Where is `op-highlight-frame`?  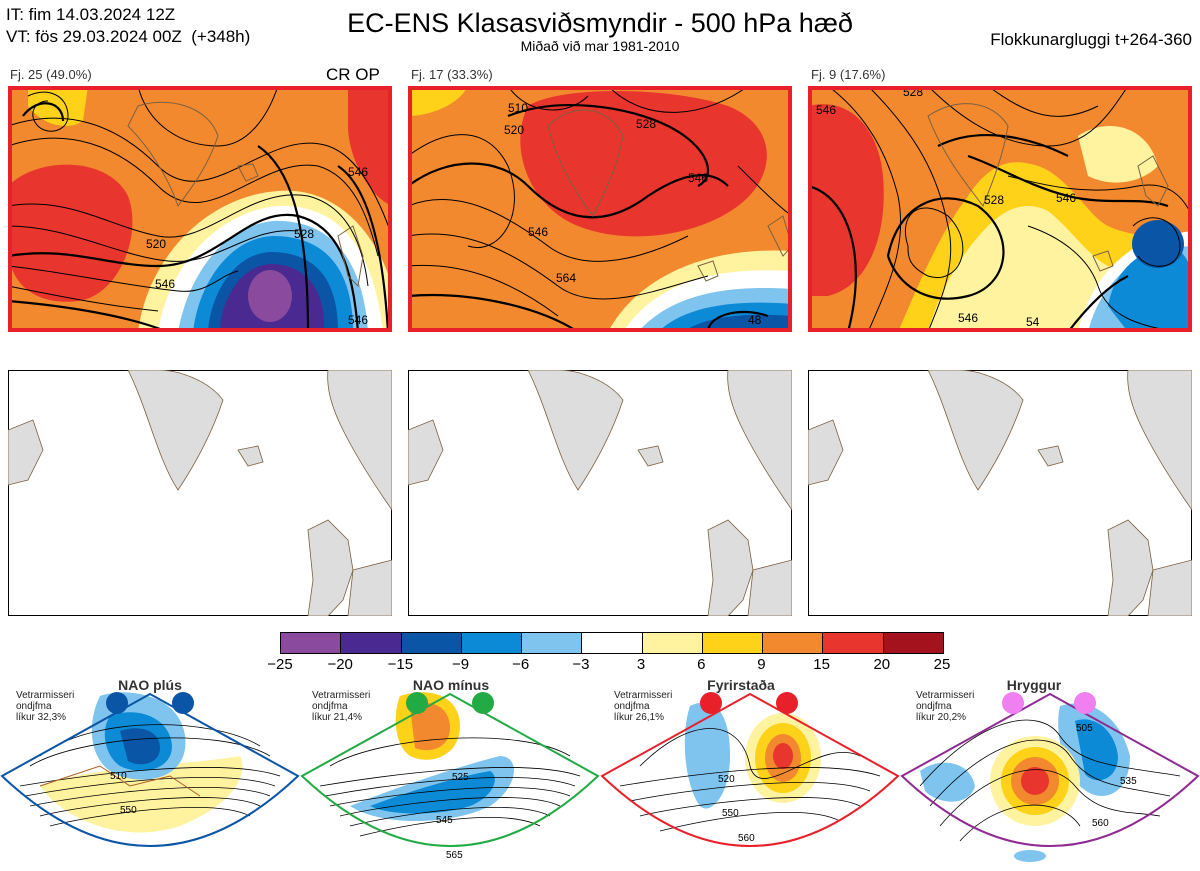 op-highlight-frame is located at coordinates (200, 209).